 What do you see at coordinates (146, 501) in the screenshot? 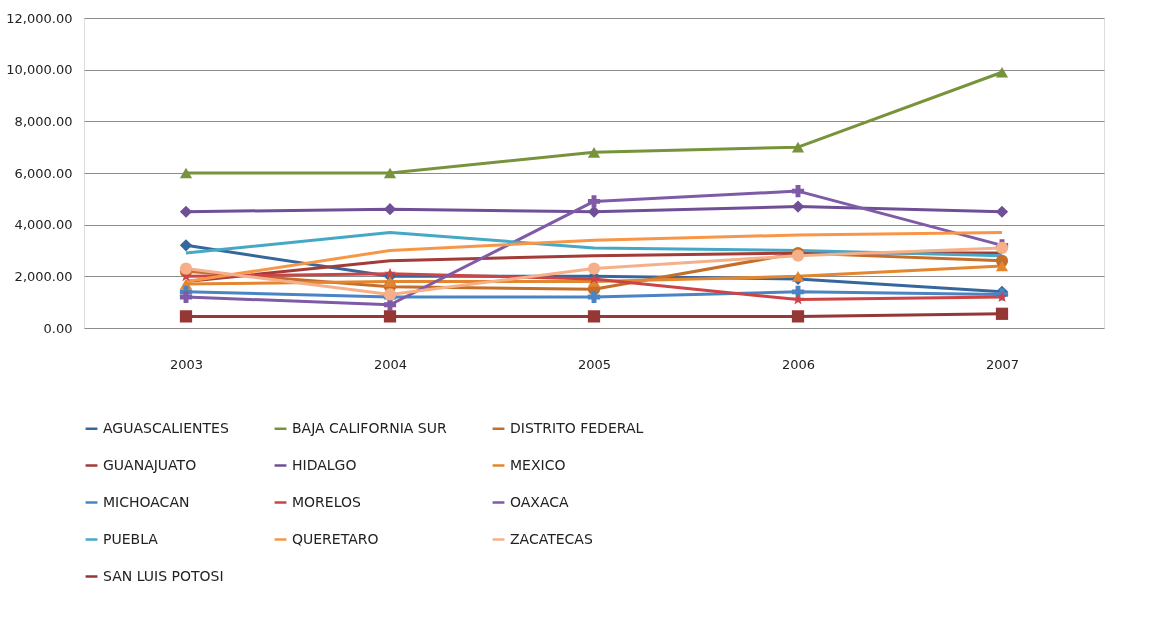
I see `legend-label: MICHOACAN` at bounding box center [146, 501].